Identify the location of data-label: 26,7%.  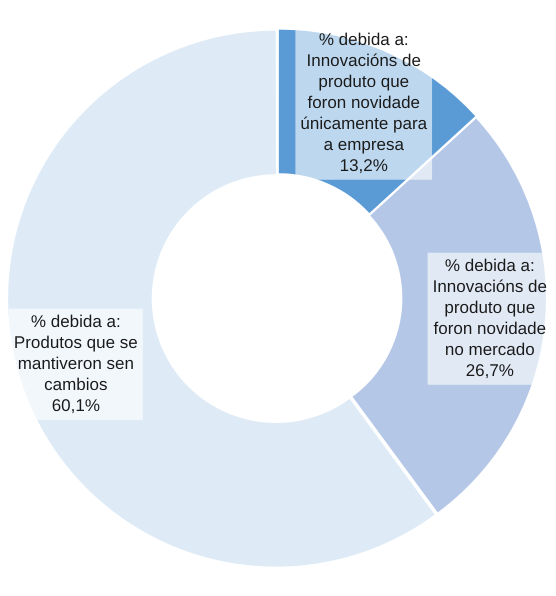
(490, 370).